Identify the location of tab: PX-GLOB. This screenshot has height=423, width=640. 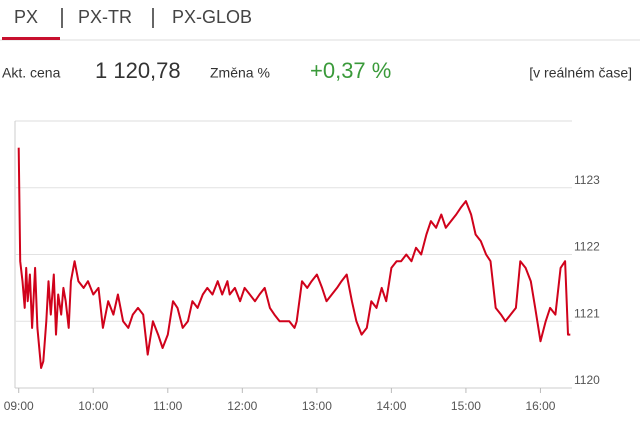
(212, 17).